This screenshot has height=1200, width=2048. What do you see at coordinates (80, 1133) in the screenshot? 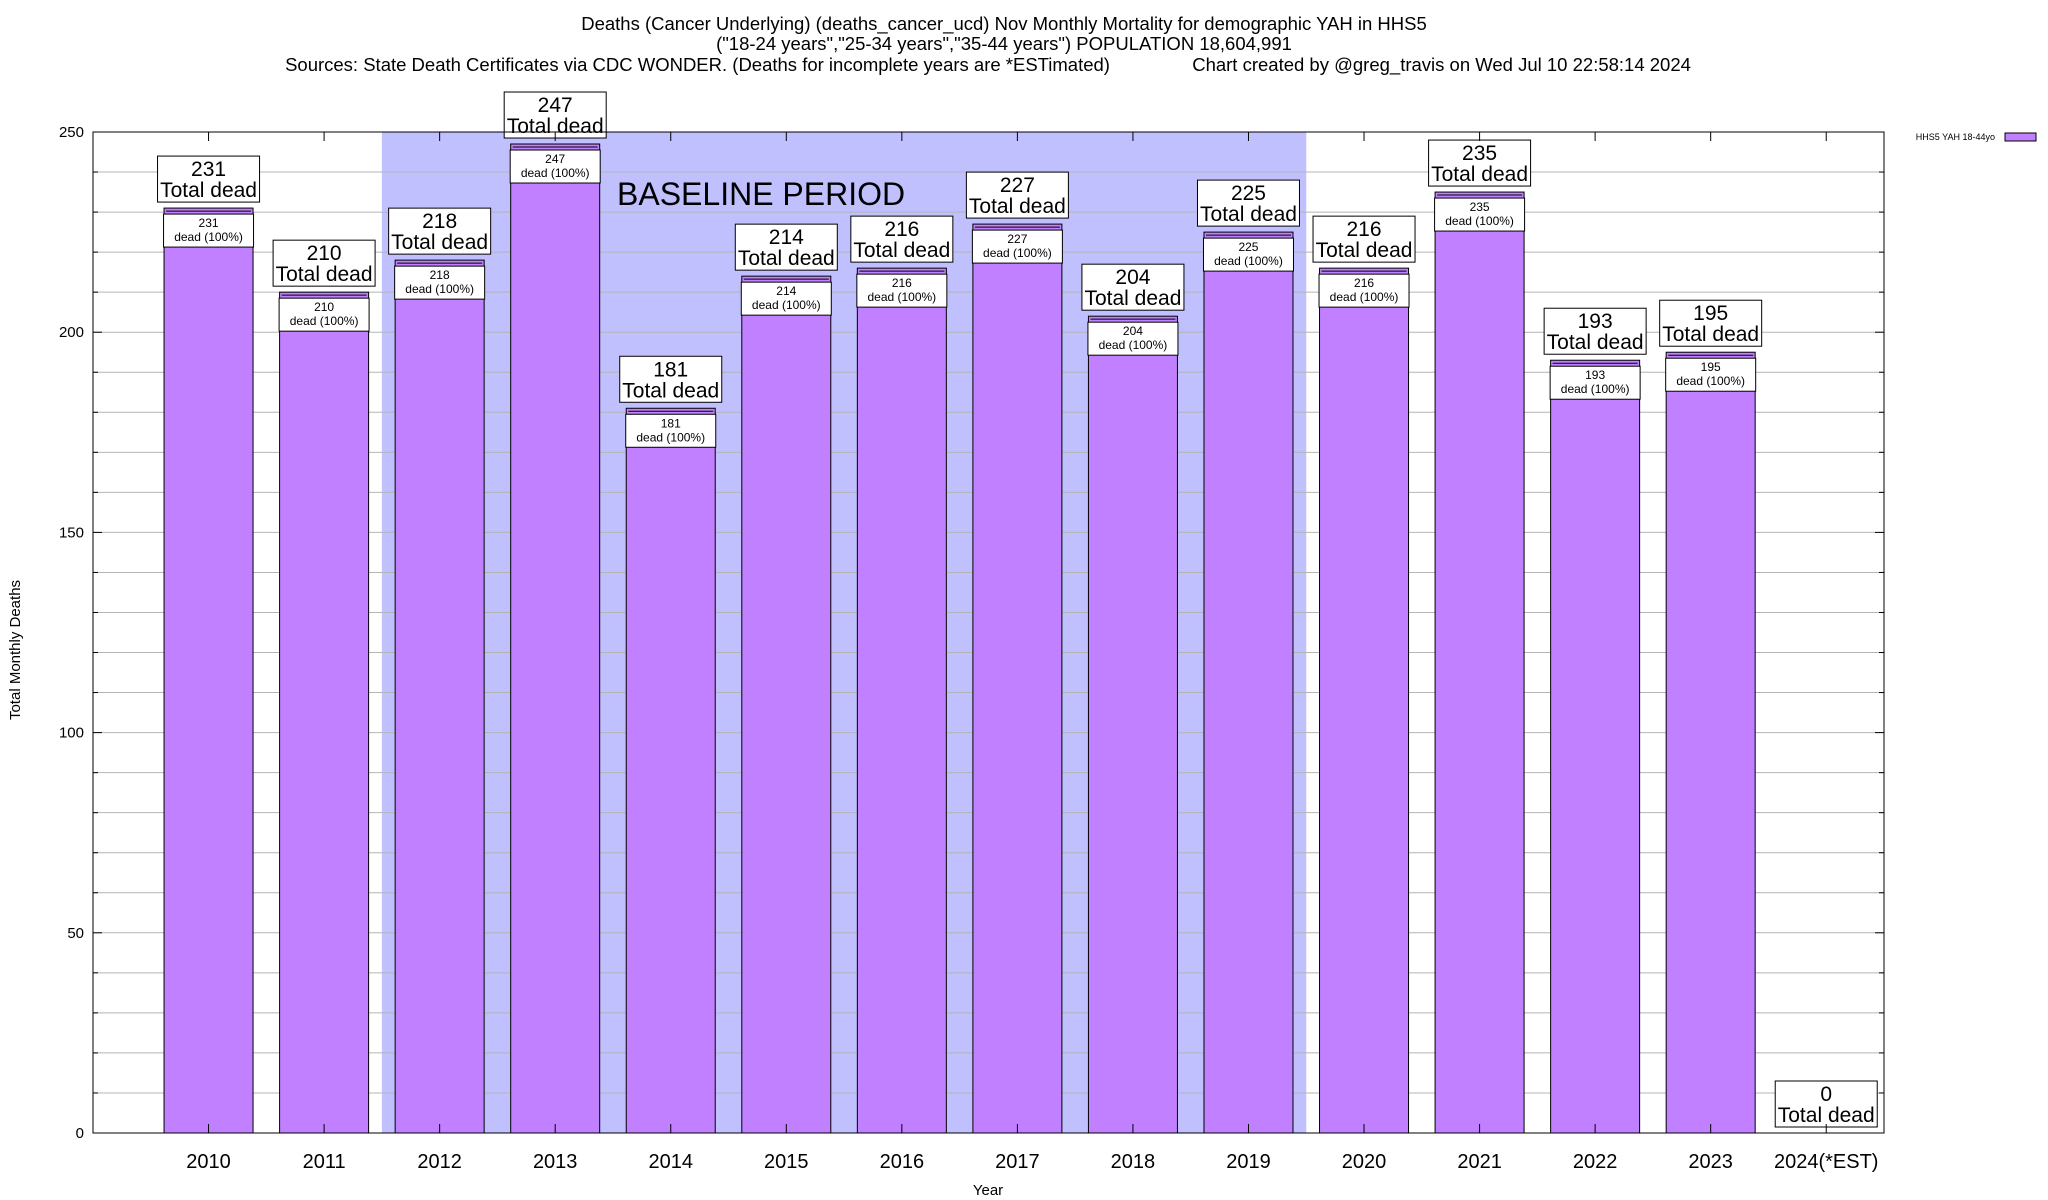
I see `y-tick-label: 0` at bounding box center [80, 1133].